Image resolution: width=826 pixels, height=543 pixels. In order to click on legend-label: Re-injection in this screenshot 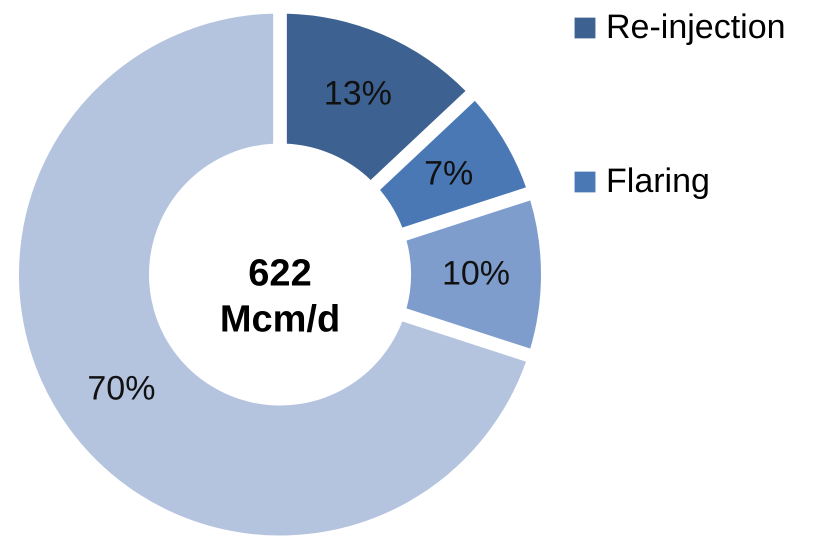, I will do `click(696, 27)`.